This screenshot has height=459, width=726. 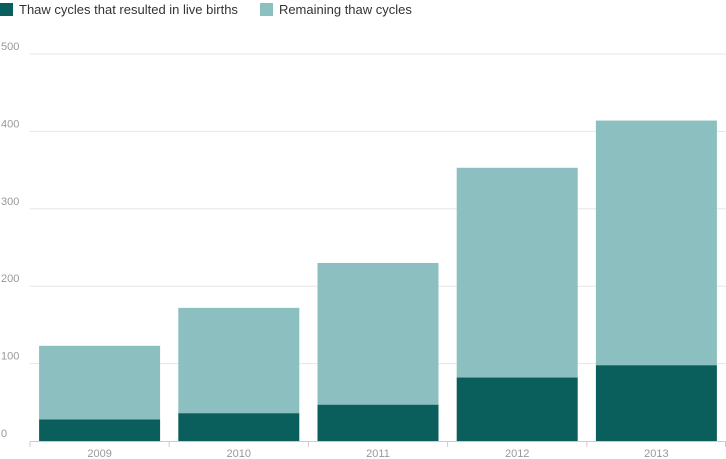 I want to click on legend-swatch-remaining, so click(x=266, y=9).